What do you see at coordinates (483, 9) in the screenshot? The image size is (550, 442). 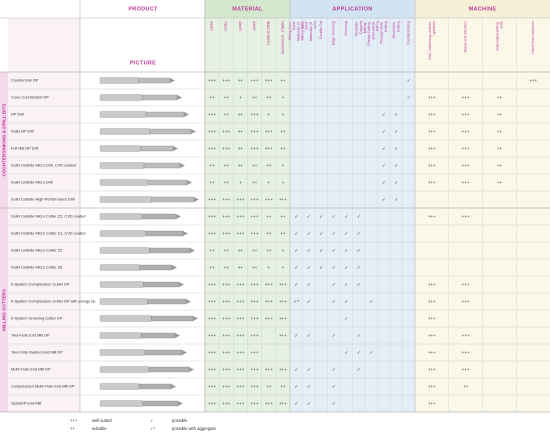 I see `section-title: MACHINE` at bounding box center [483, 9].